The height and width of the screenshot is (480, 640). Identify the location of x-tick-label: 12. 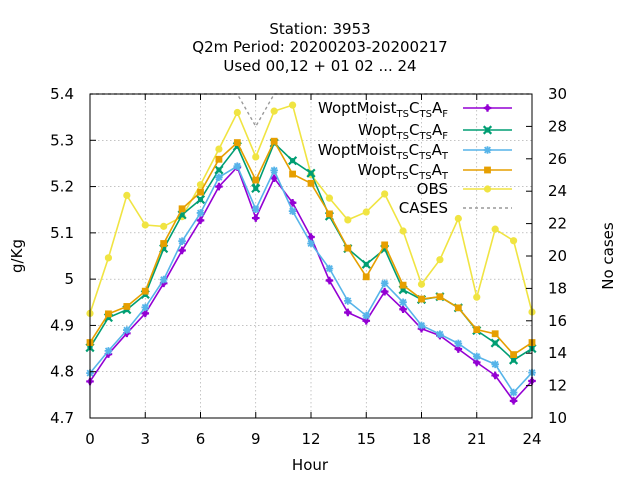
(310, 439).